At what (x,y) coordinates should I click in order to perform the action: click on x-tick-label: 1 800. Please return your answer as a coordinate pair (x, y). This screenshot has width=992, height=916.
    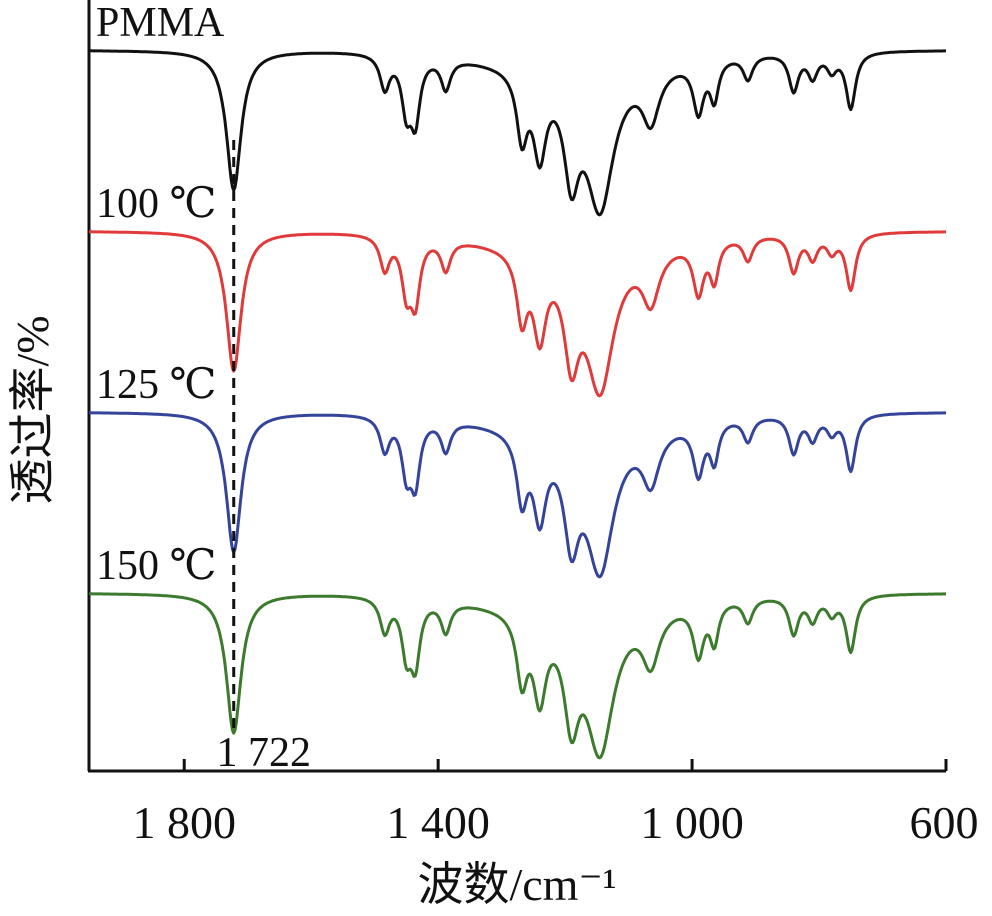
    Looking at the image, I should click on (184, 822).